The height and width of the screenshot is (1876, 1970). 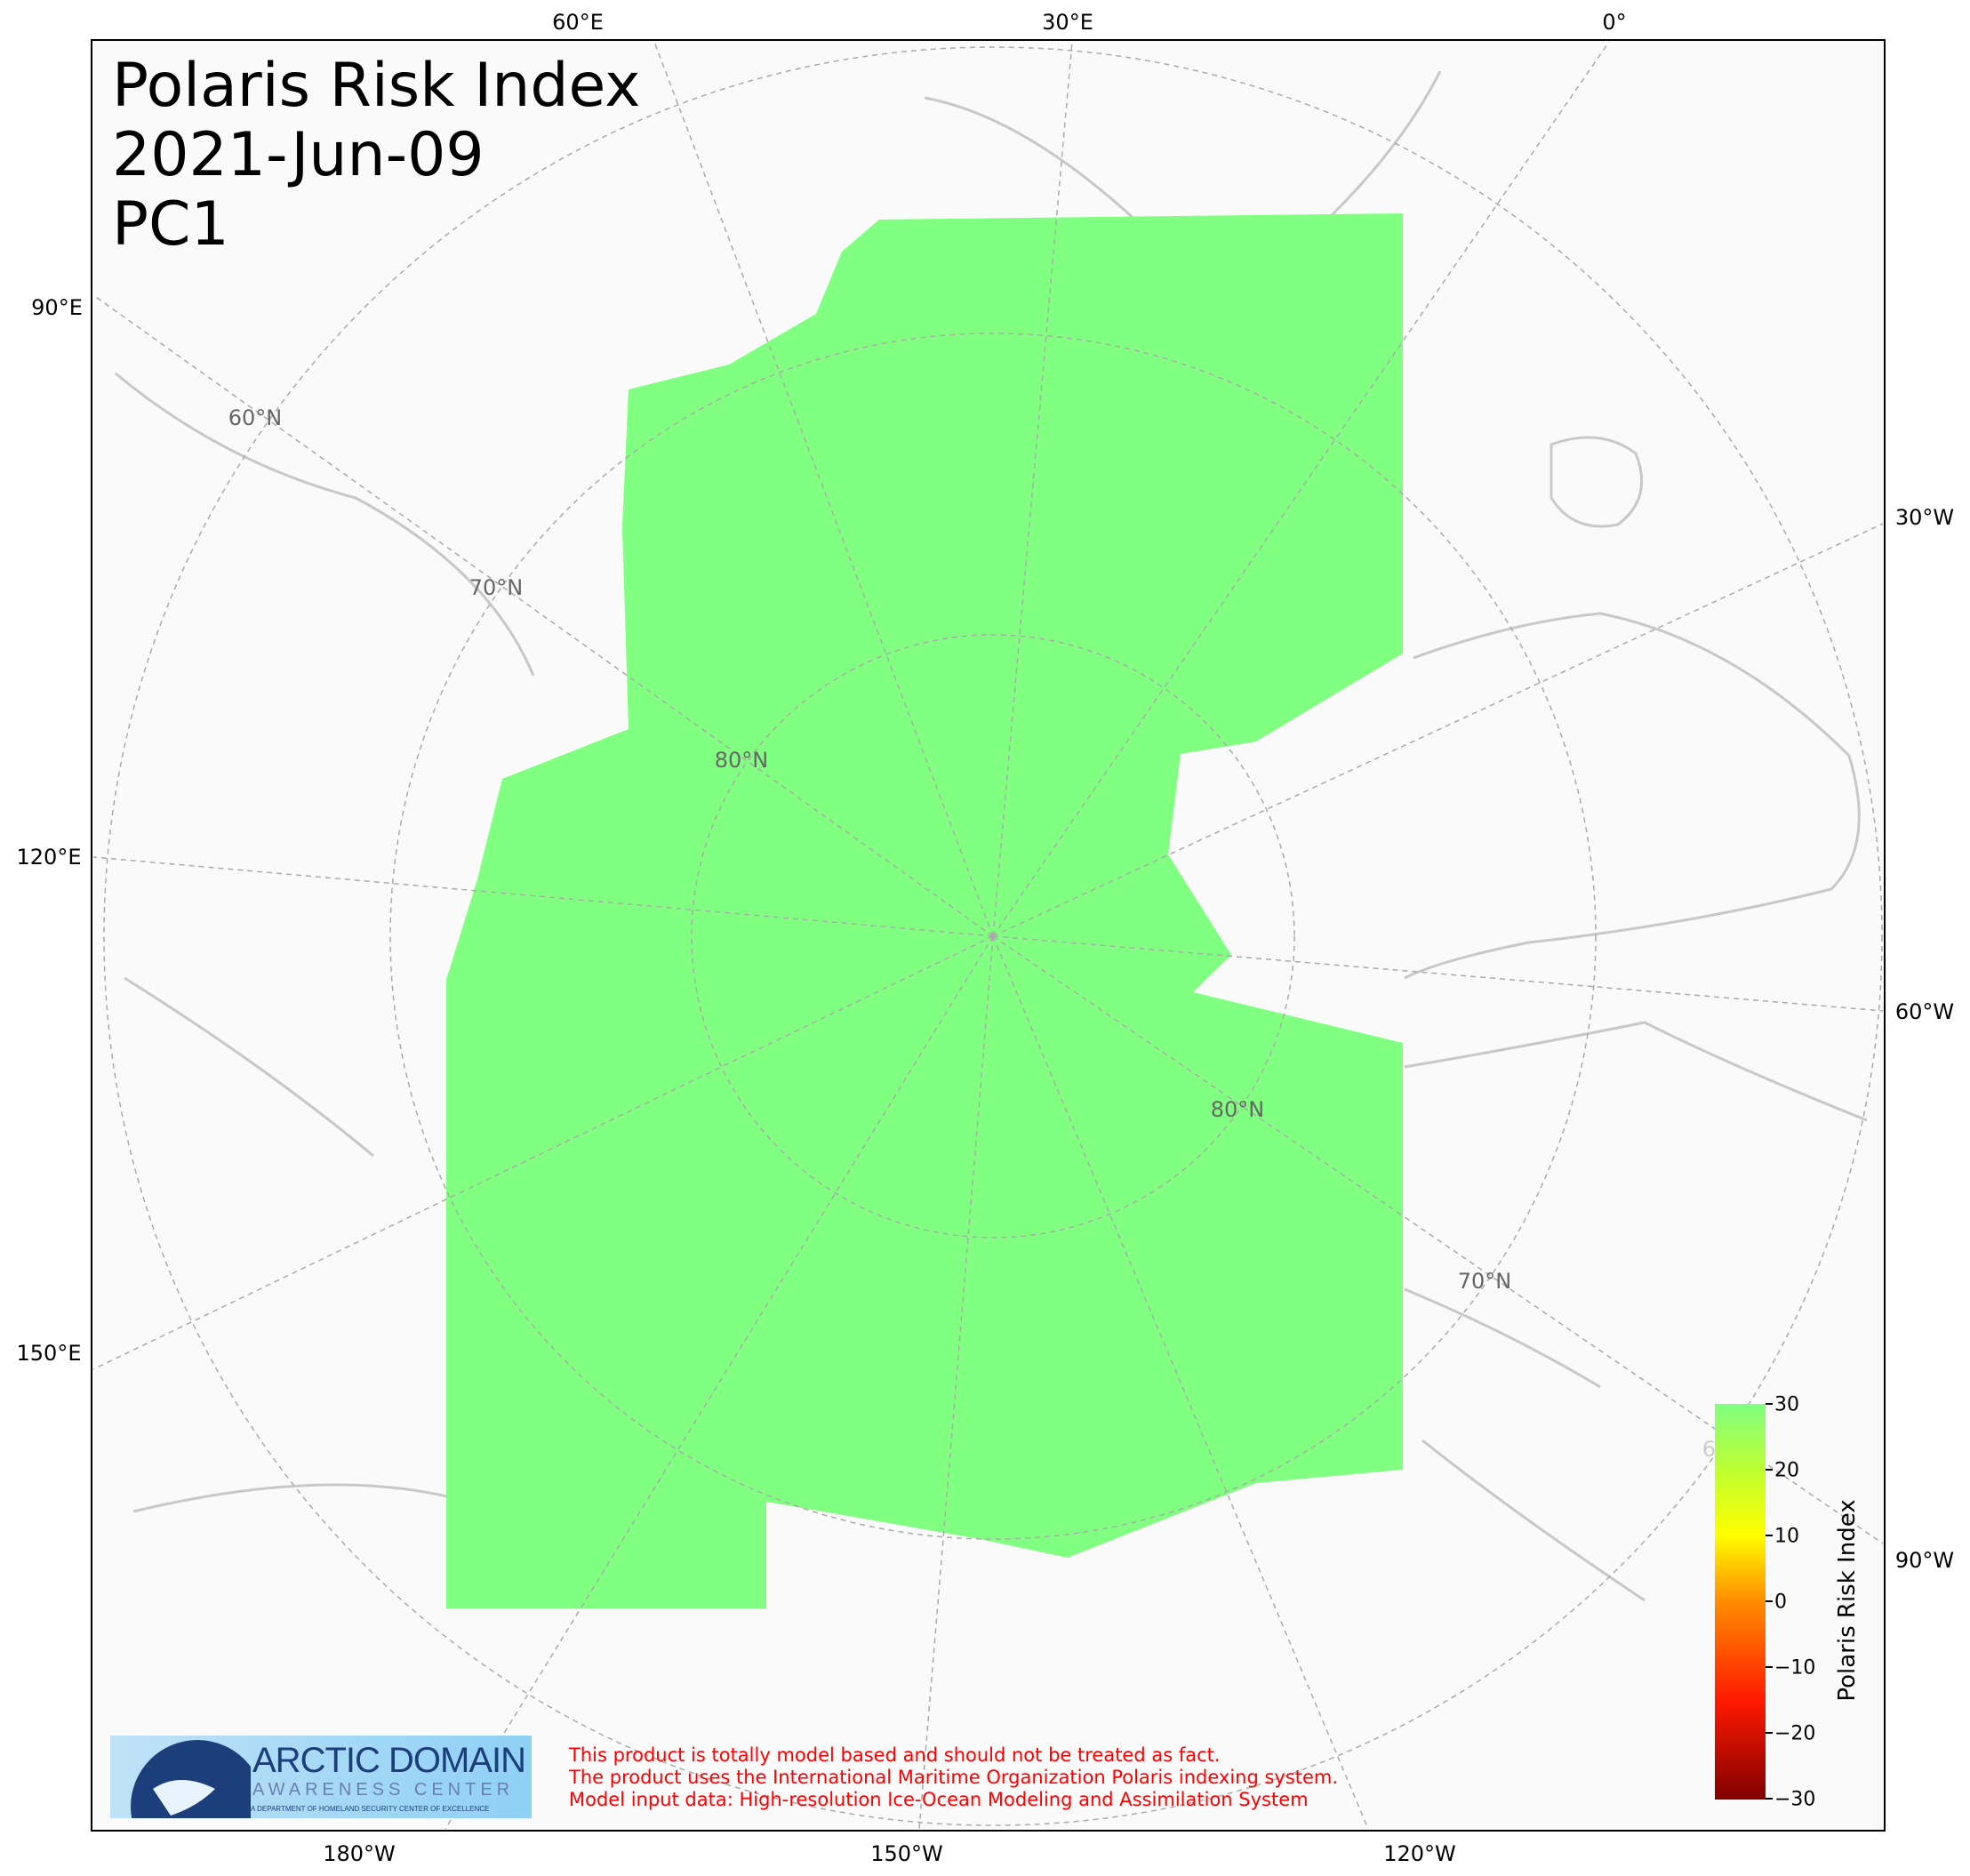 I want to click on meridian-150e, so click(x=543, y=1152).